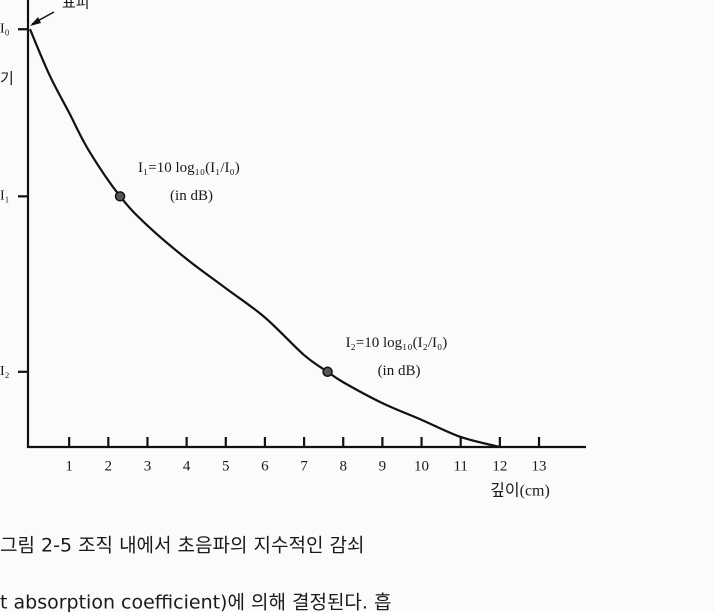 This screenshot has width=715, height=612. I want to click on x-tick-label: 8, so click(343, 466).